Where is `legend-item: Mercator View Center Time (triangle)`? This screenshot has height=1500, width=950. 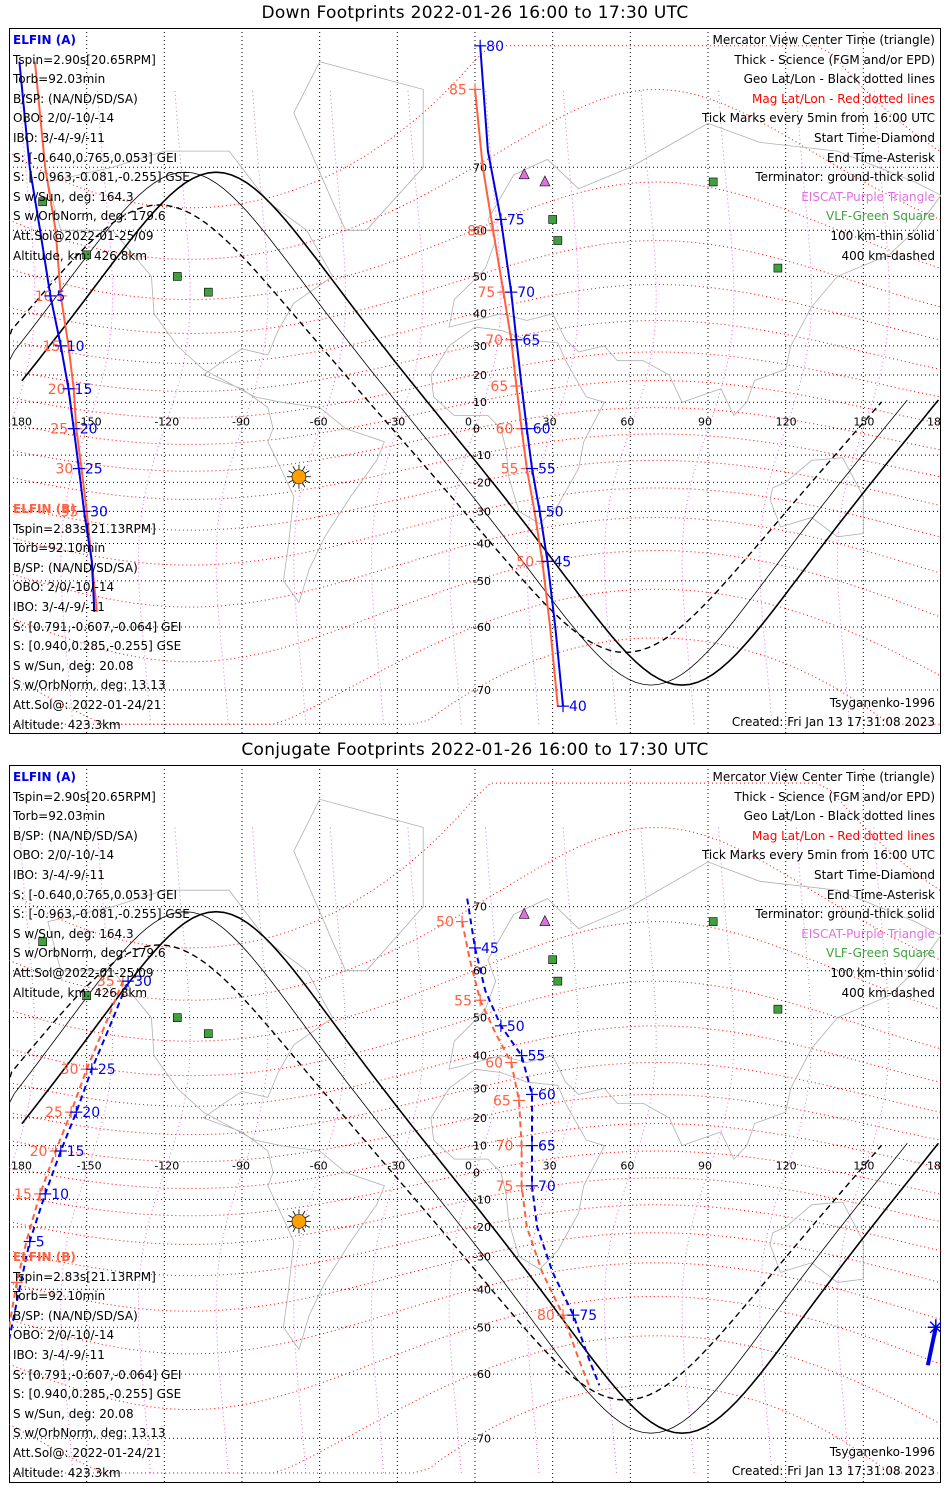
legend-item: Mercator View Center Time (triangle) is located at coordinates (823, 777).